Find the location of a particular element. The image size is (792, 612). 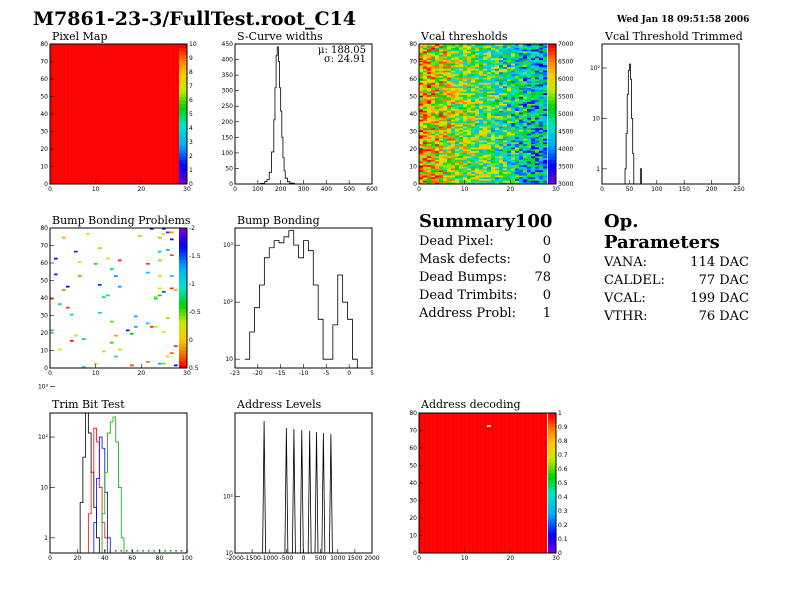

x-tick-label: -23 is located at coordinates (235, 373).